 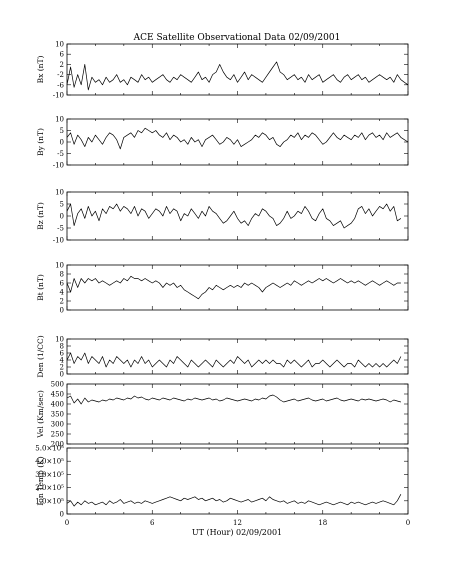 I want to click on panel-bx-ytick-label: 6, so click(x=62, y=55).